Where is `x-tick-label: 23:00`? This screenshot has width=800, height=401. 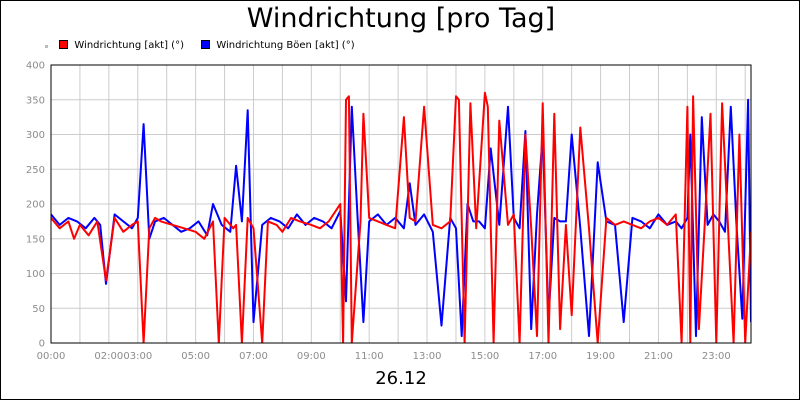
x-tick-label: 23:00 is located at coordinates (716, 356).